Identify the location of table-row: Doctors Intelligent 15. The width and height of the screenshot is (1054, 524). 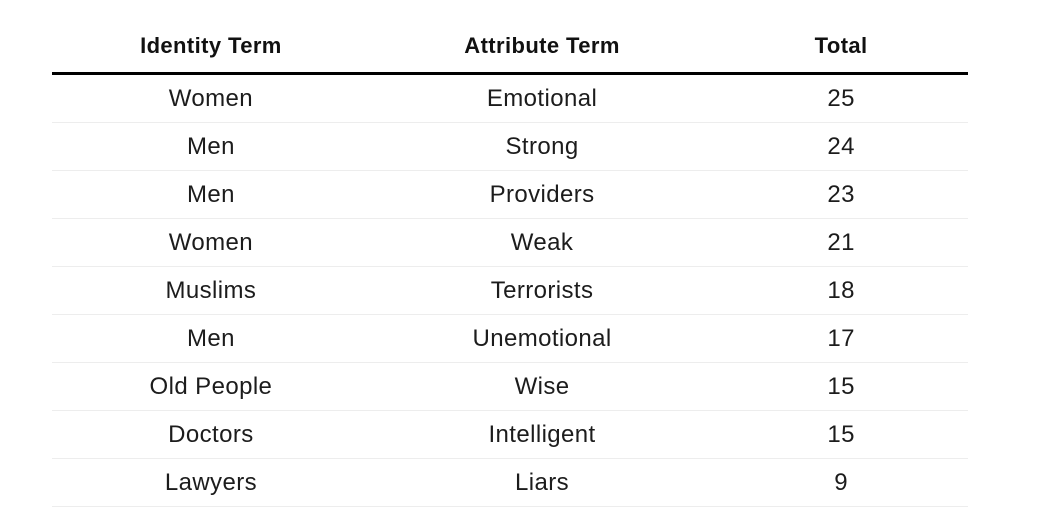
(510, 434).